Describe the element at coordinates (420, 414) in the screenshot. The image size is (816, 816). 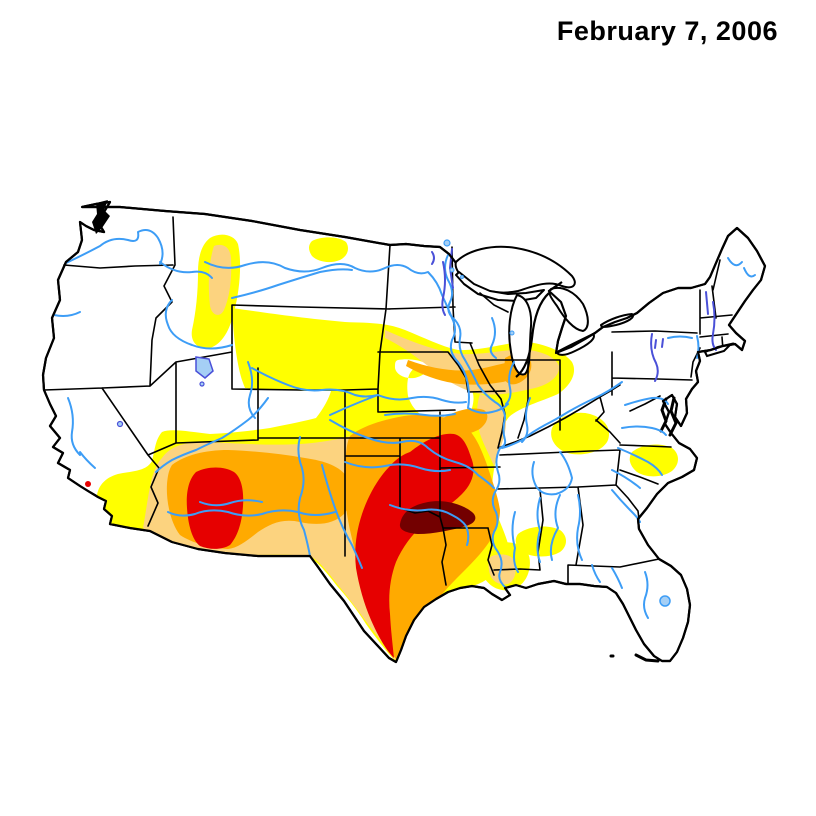
I see `kansas-river` at that location.